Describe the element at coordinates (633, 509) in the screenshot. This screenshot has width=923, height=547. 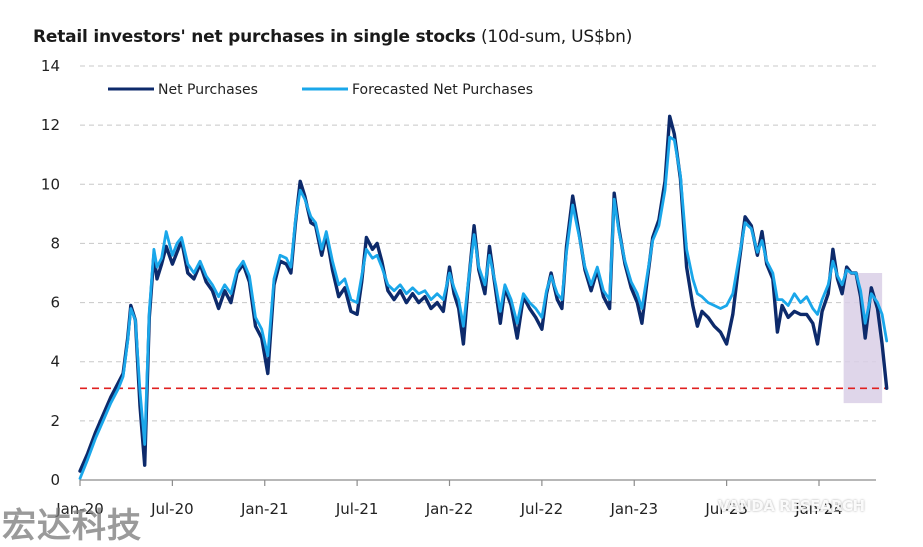
I see `x-tick-label: Jan-23` at that location.